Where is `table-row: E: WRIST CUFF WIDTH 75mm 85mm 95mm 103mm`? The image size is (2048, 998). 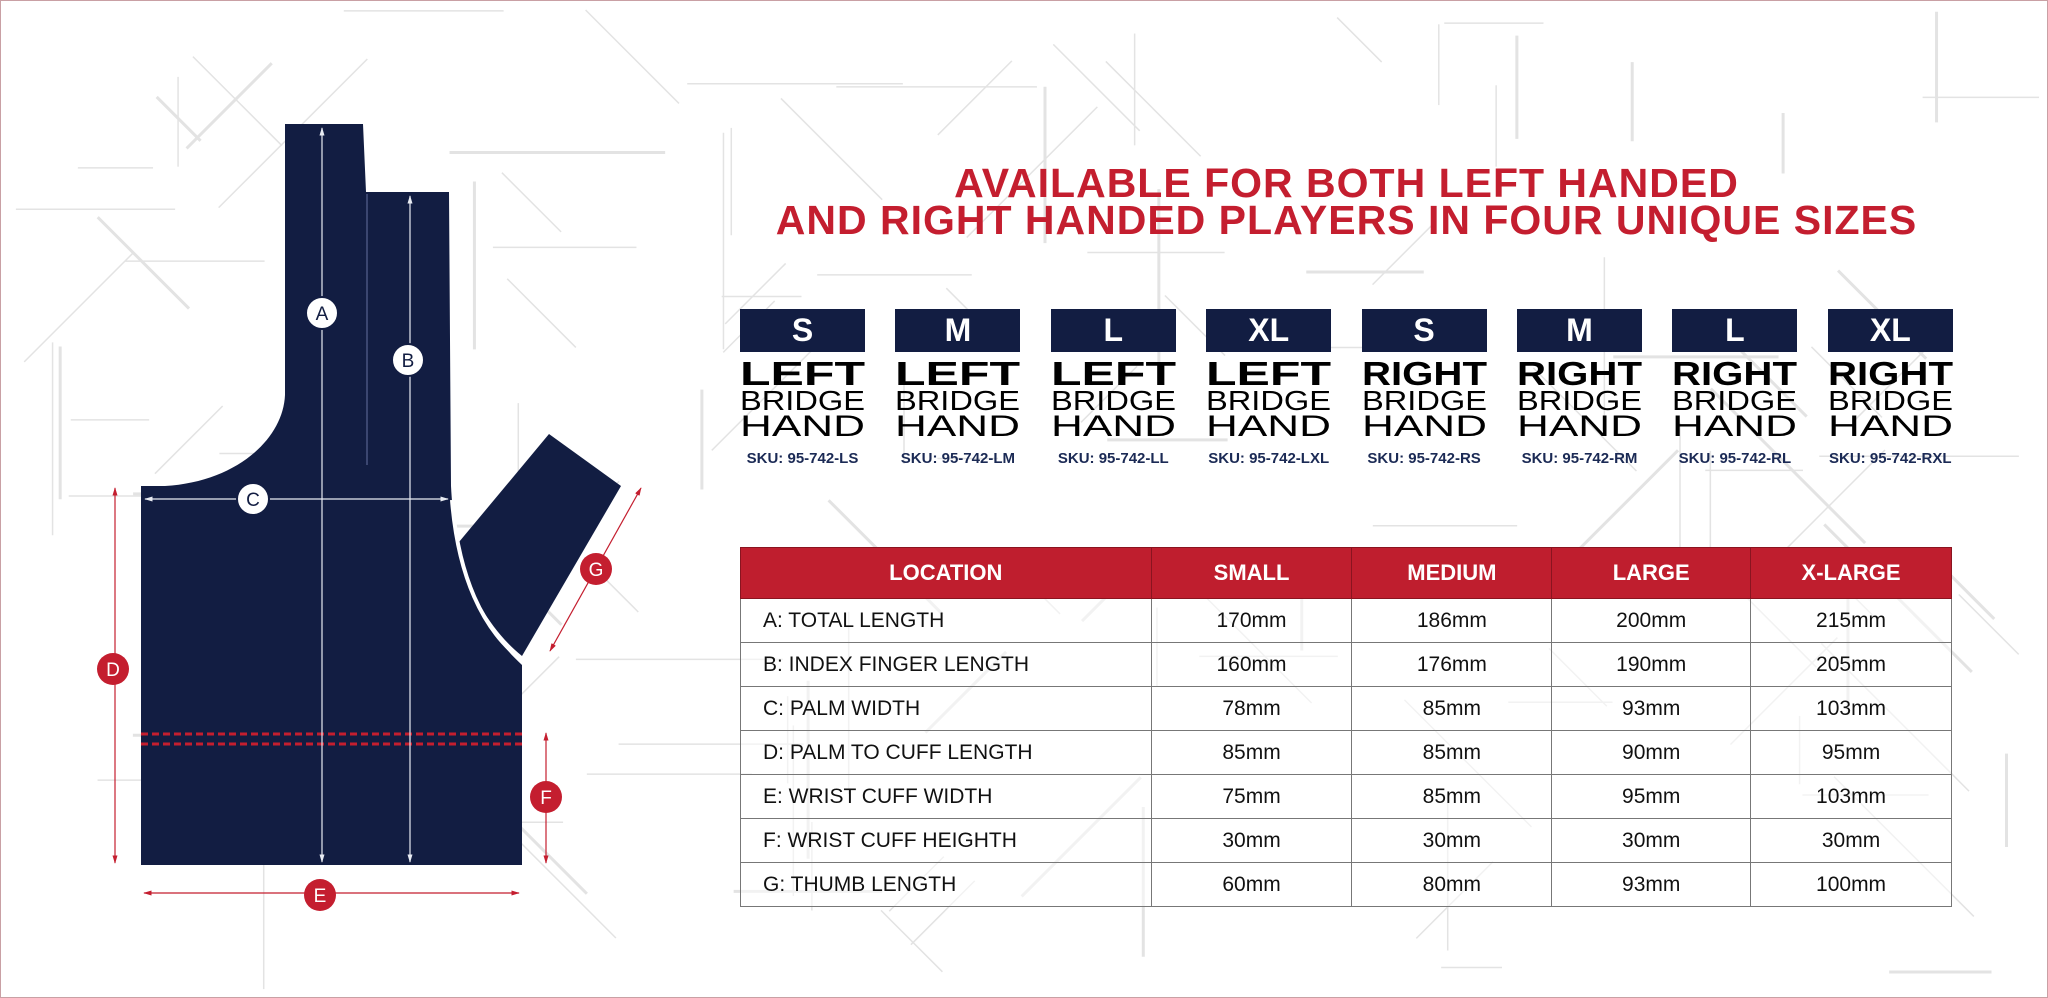 table-row: E: WRIST CUFF WIDTH 75mm 85mm 95mm 103mm is located at coordinates (1346, 796).